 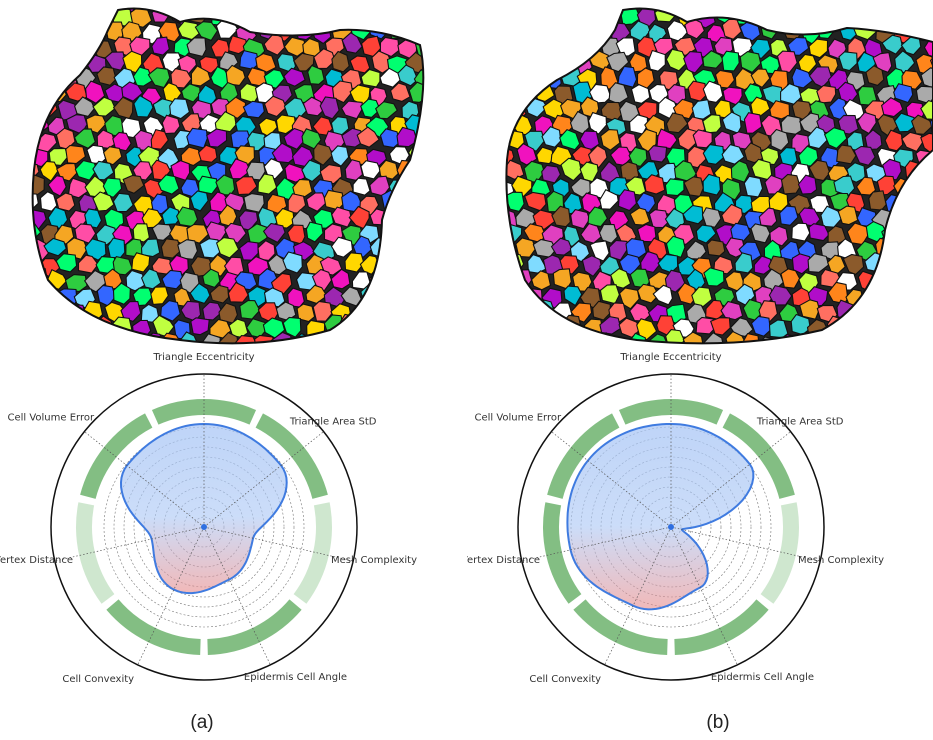 I want to click on axis-label: Triangle Eccentricity, so click(x=670, y=357).